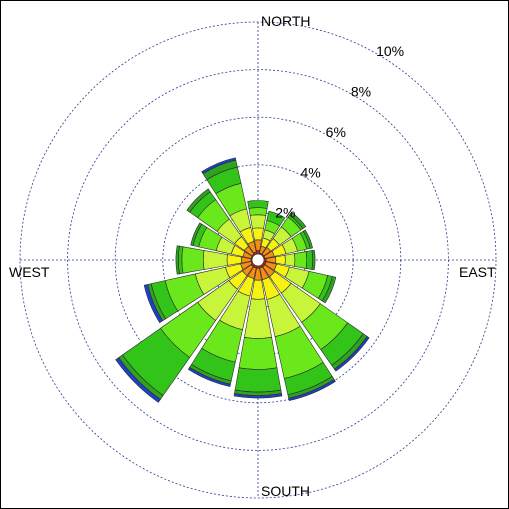 This screenshot has height=509, width=509. What do you see at coordinates (29, 272) in the screenshot?
I see `west-label: WEST` at bounding box center [29, 272].